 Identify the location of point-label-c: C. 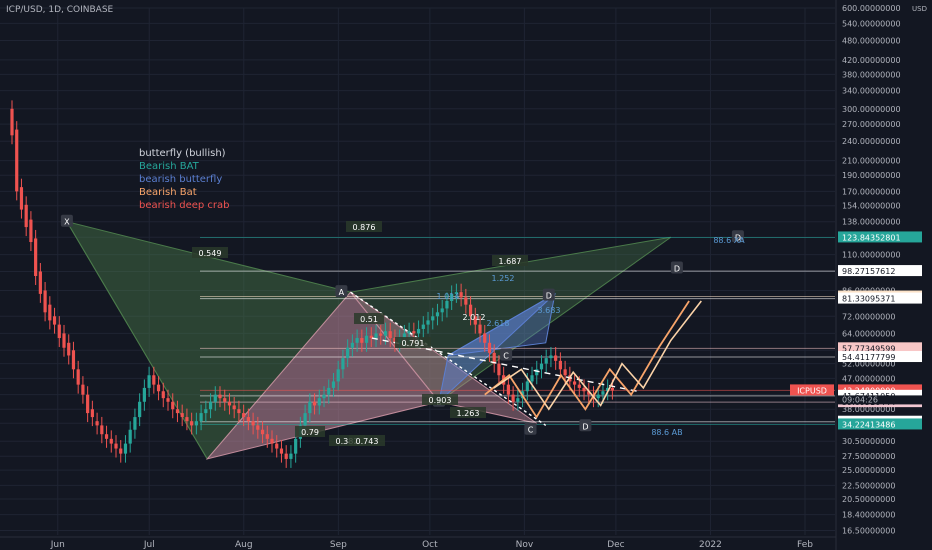
(506, 355).